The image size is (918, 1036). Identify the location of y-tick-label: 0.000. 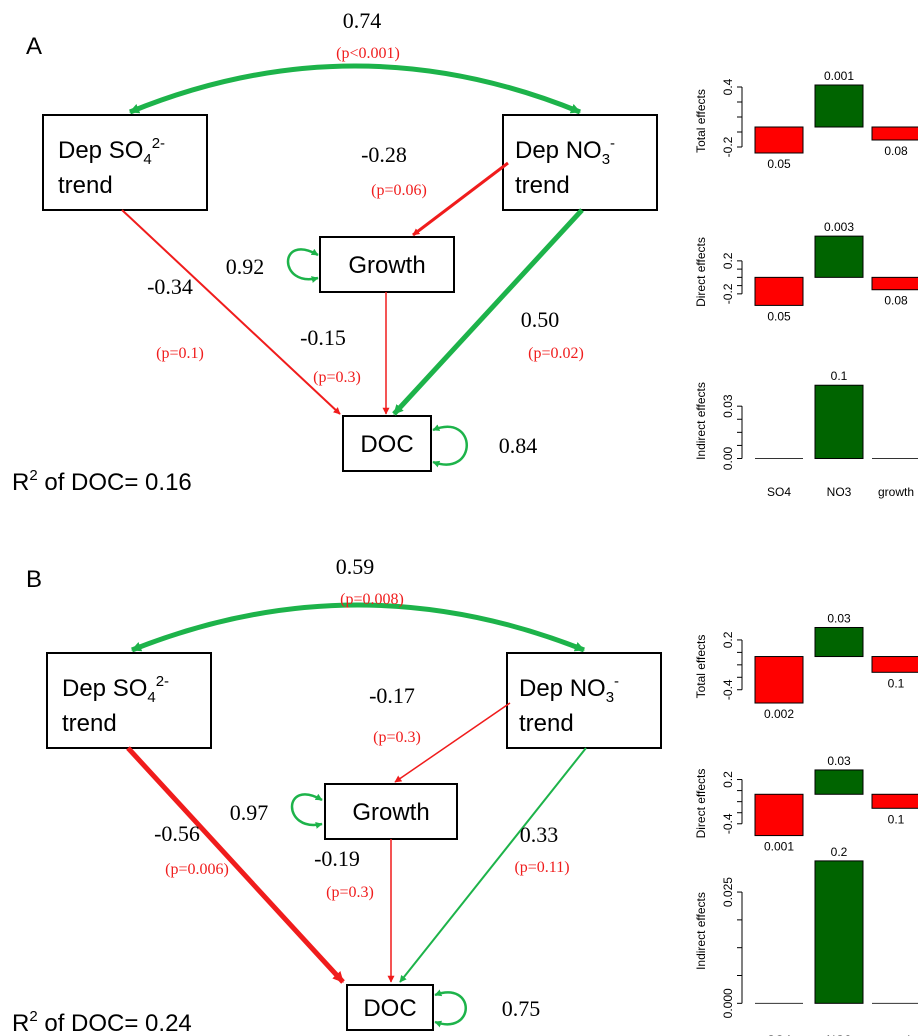
(728, 1003).